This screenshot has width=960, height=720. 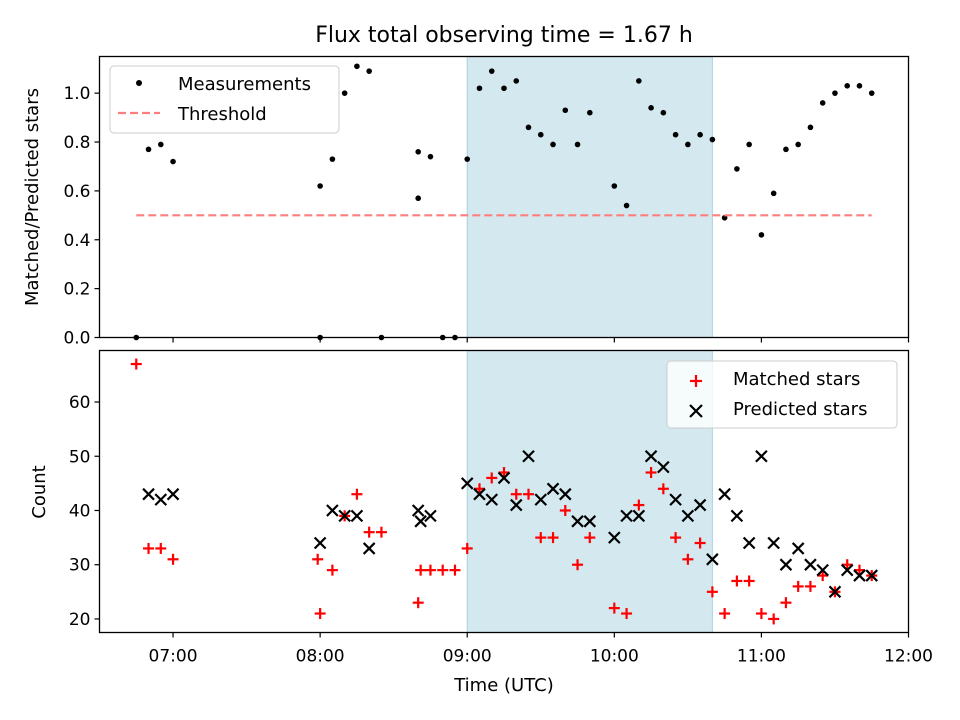 What do you see at coordinates (76, 290) in the screenshot?
I see `y-tick-label: 0.2` at bounding box center [76, 290].